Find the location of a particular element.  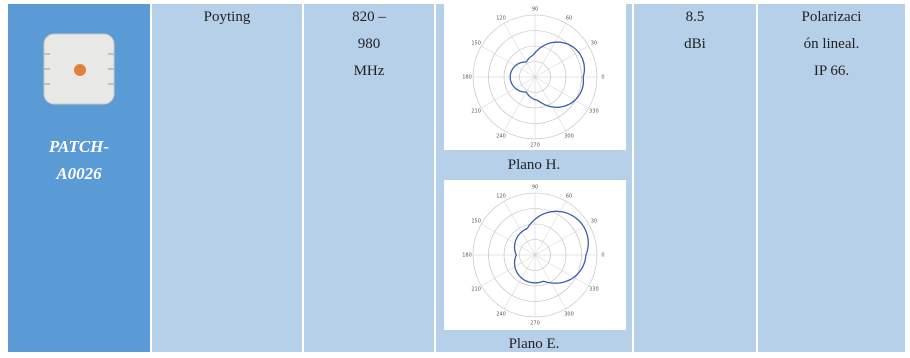

type: Poyting is located at coordinates (227, 17).